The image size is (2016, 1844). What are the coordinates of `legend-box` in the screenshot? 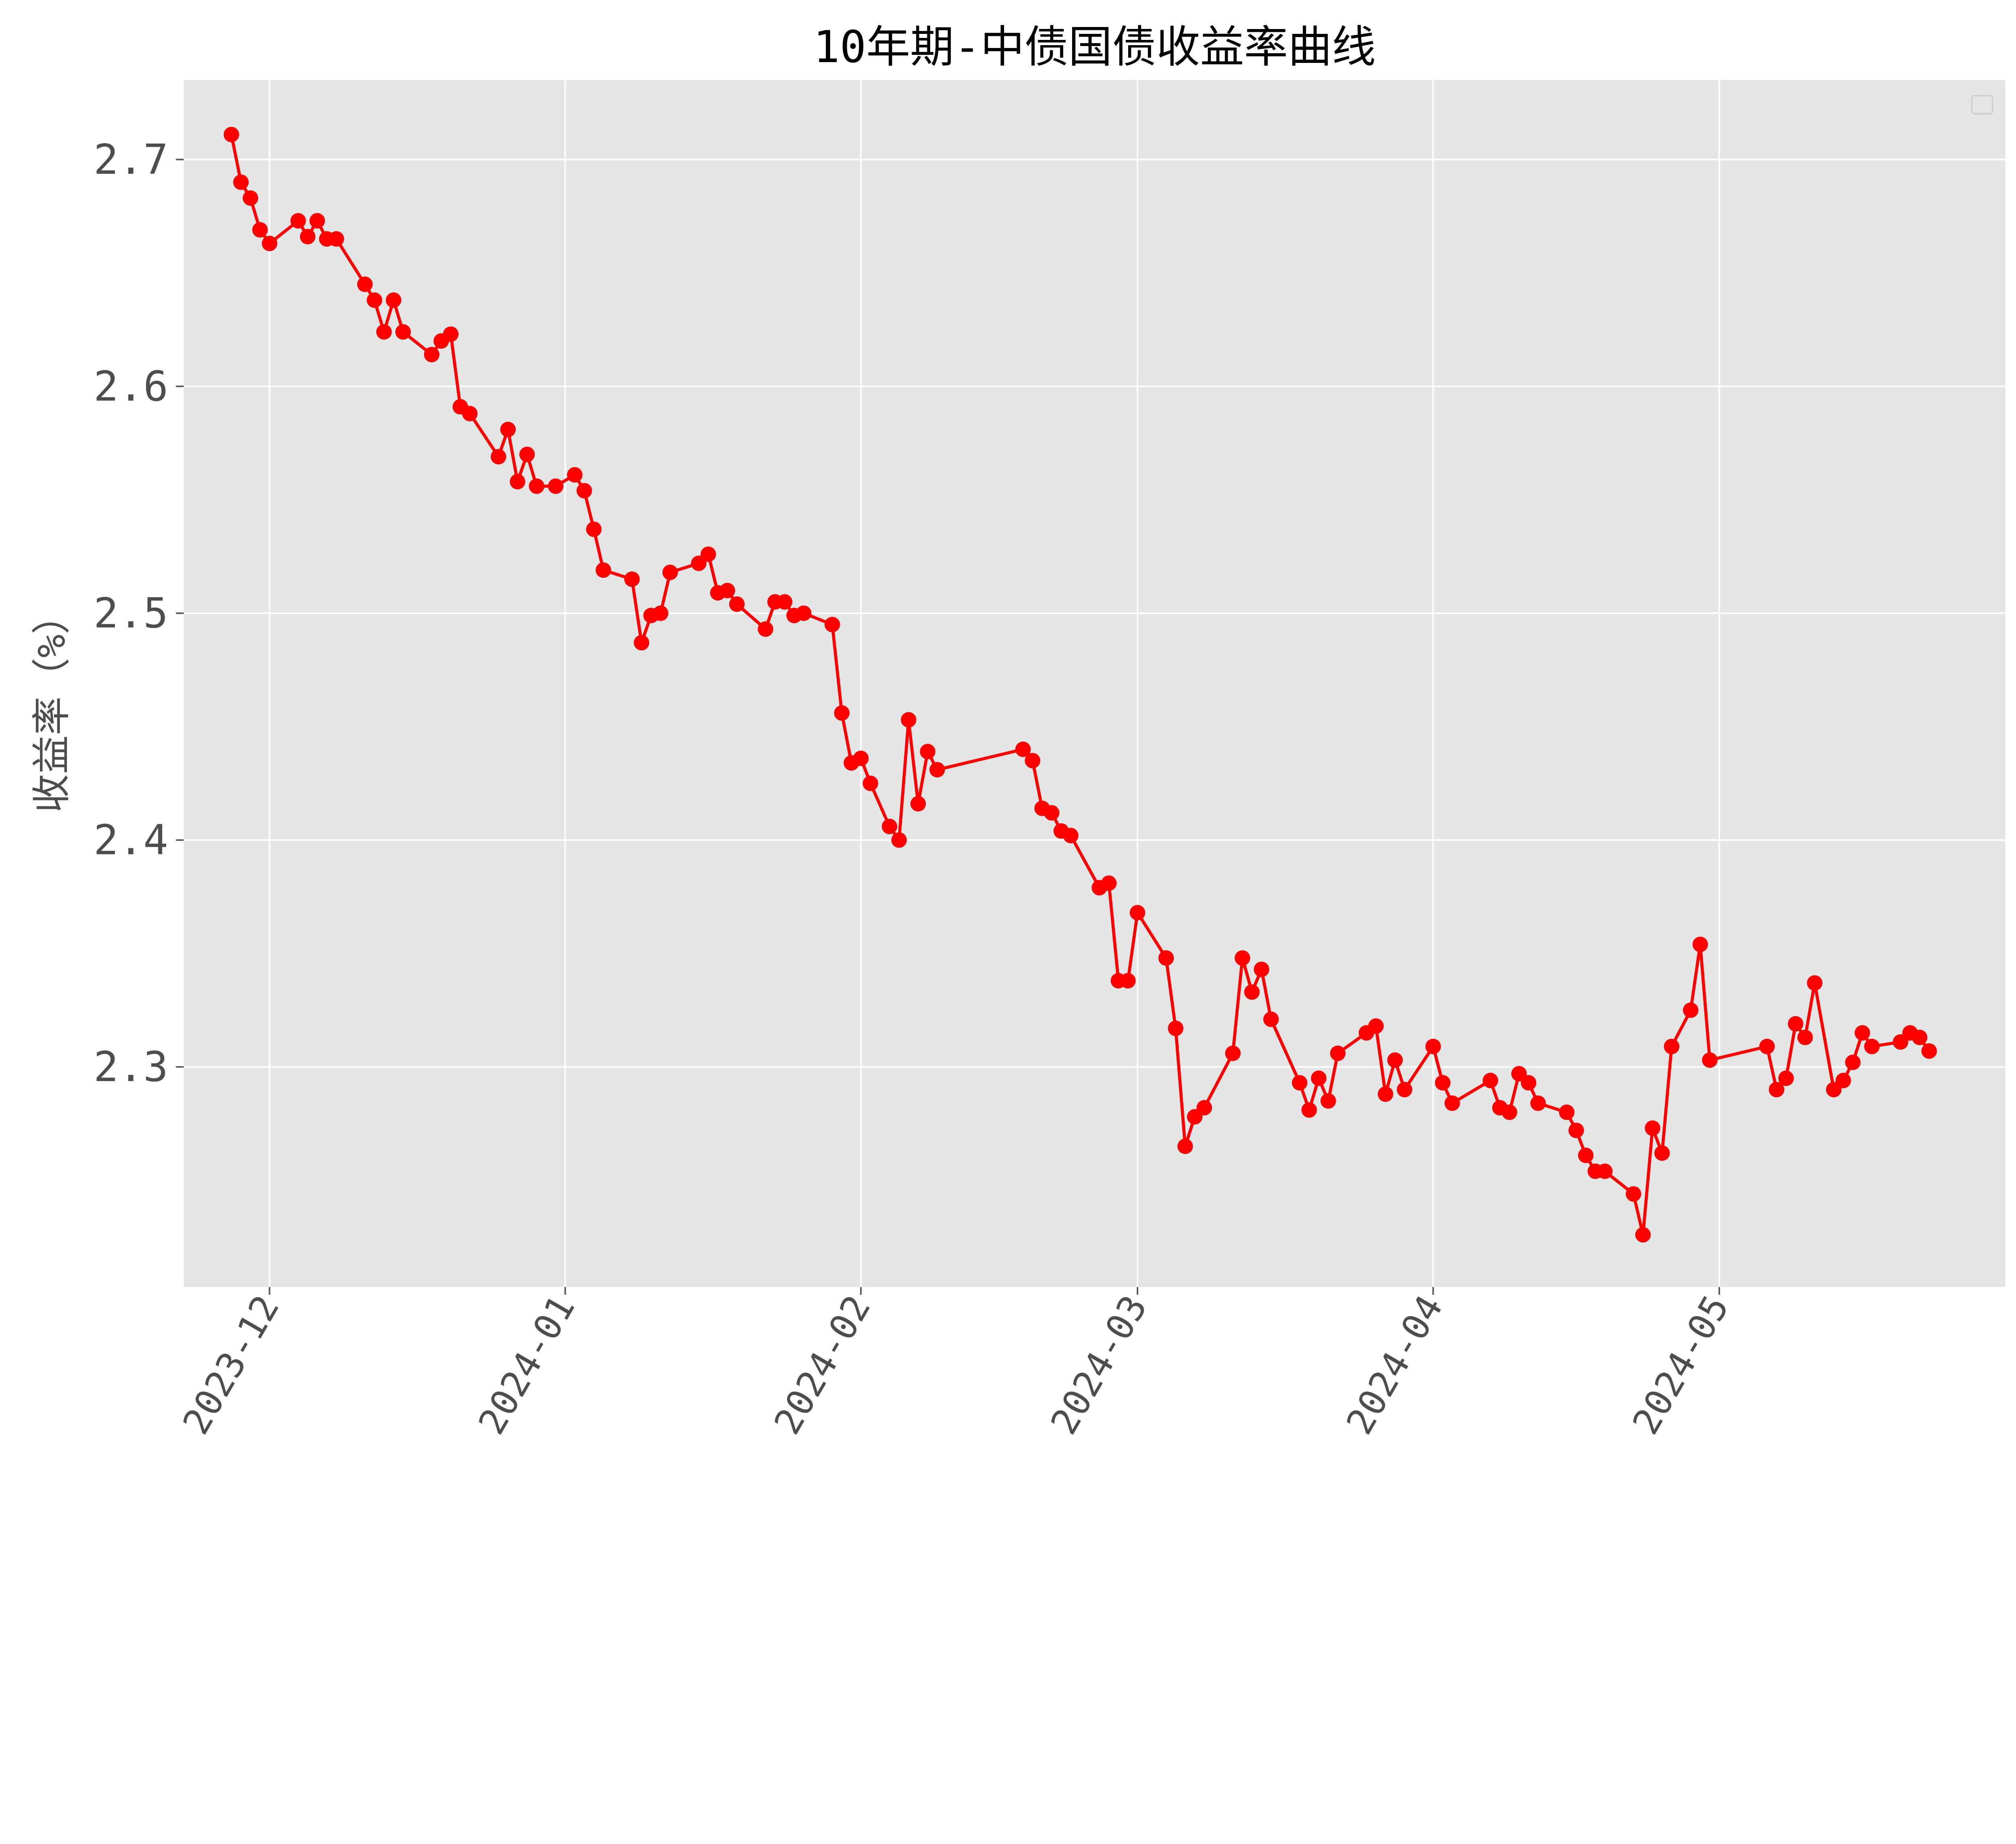 It's located at (1982, 105).